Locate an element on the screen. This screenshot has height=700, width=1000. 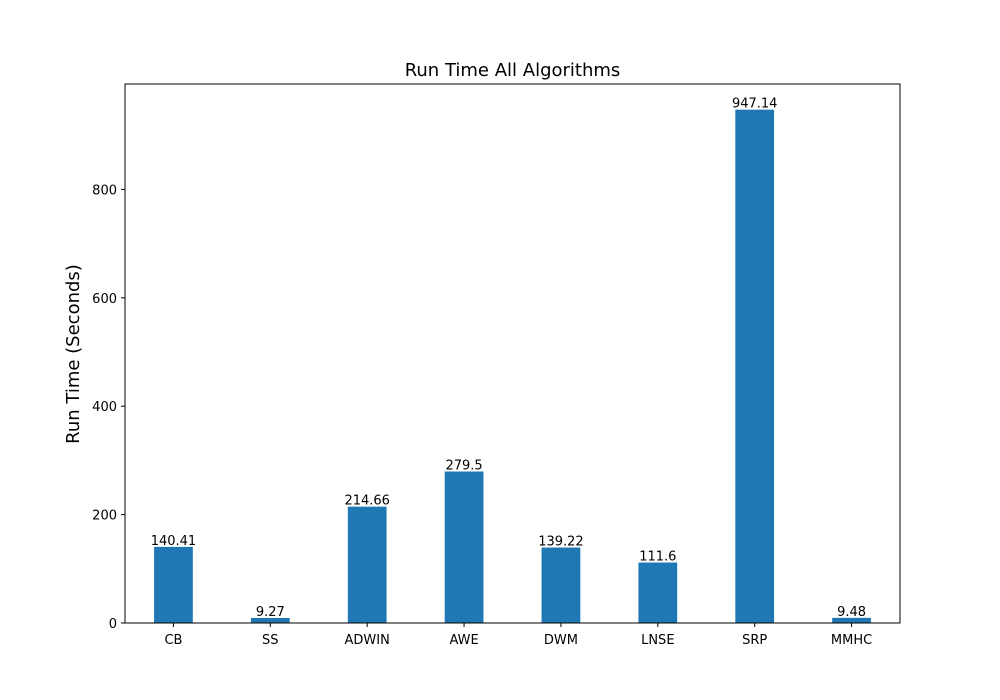
x-tick-label-srp: SRP is located at coordinates (754, 640).